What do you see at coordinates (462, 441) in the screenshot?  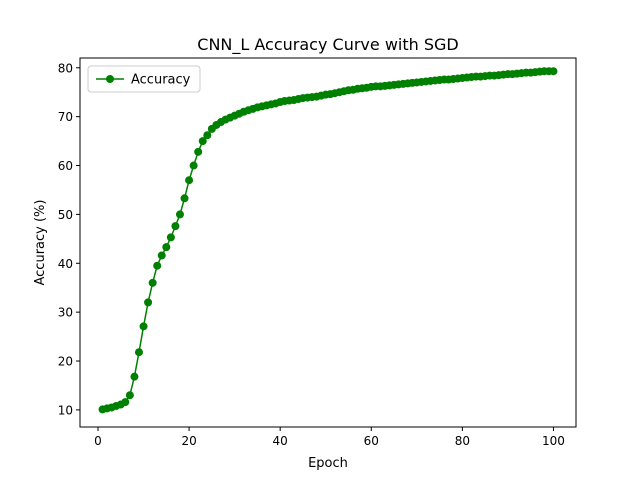 I see `x-tick-label: 80` at bounding box center [462, 441].